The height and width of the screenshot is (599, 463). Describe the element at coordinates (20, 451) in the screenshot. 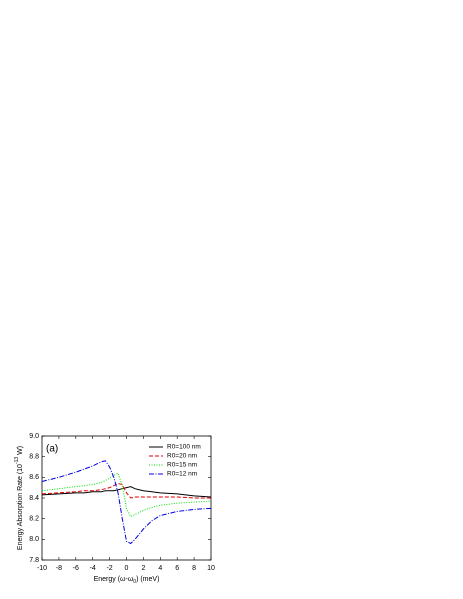

I see `y-axis-label-part: W)` at that location.